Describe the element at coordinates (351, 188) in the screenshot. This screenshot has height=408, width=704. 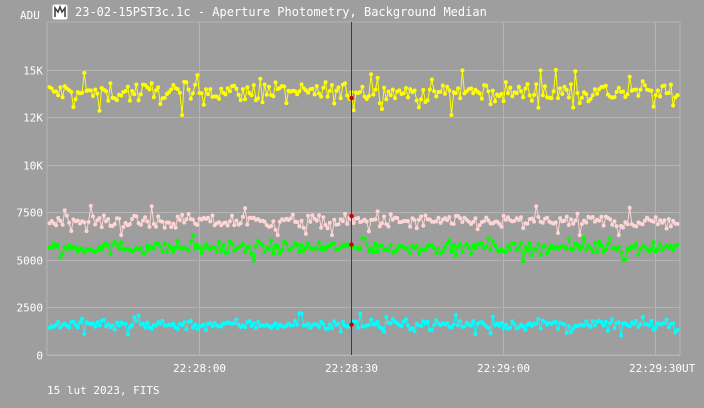
I see `time-cursor` at that location.